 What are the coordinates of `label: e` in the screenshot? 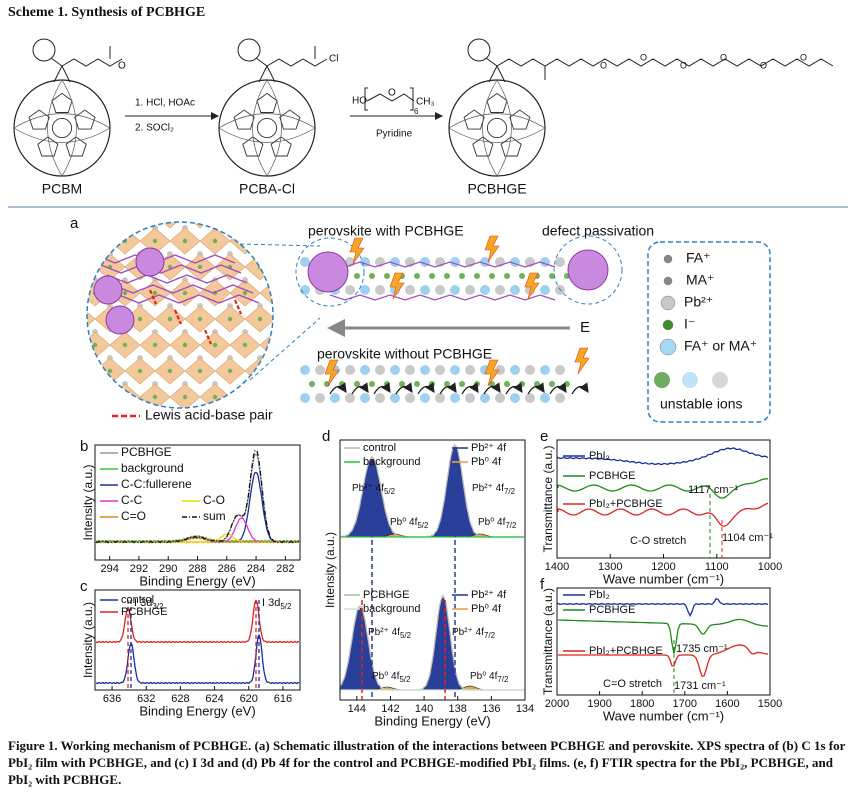 It's located at (544, 436).